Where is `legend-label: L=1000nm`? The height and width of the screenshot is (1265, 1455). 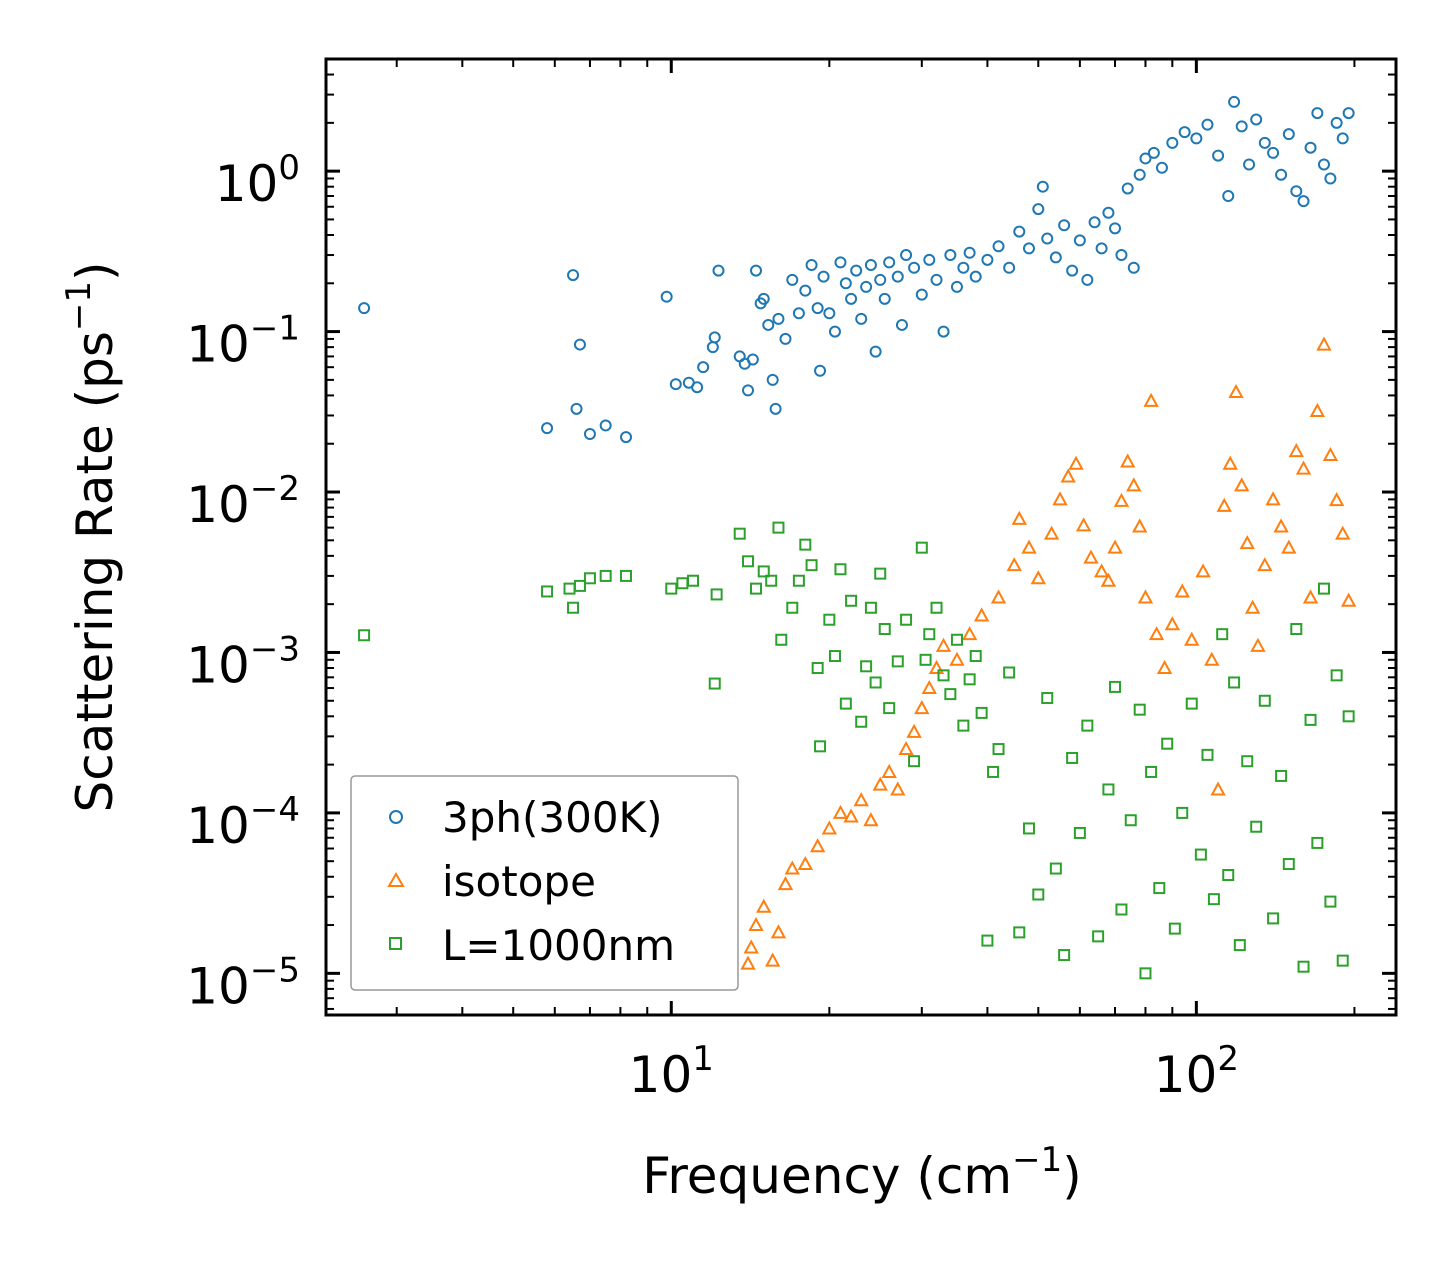
legend-label: L=1000nm is located at coordinates (558, 945).